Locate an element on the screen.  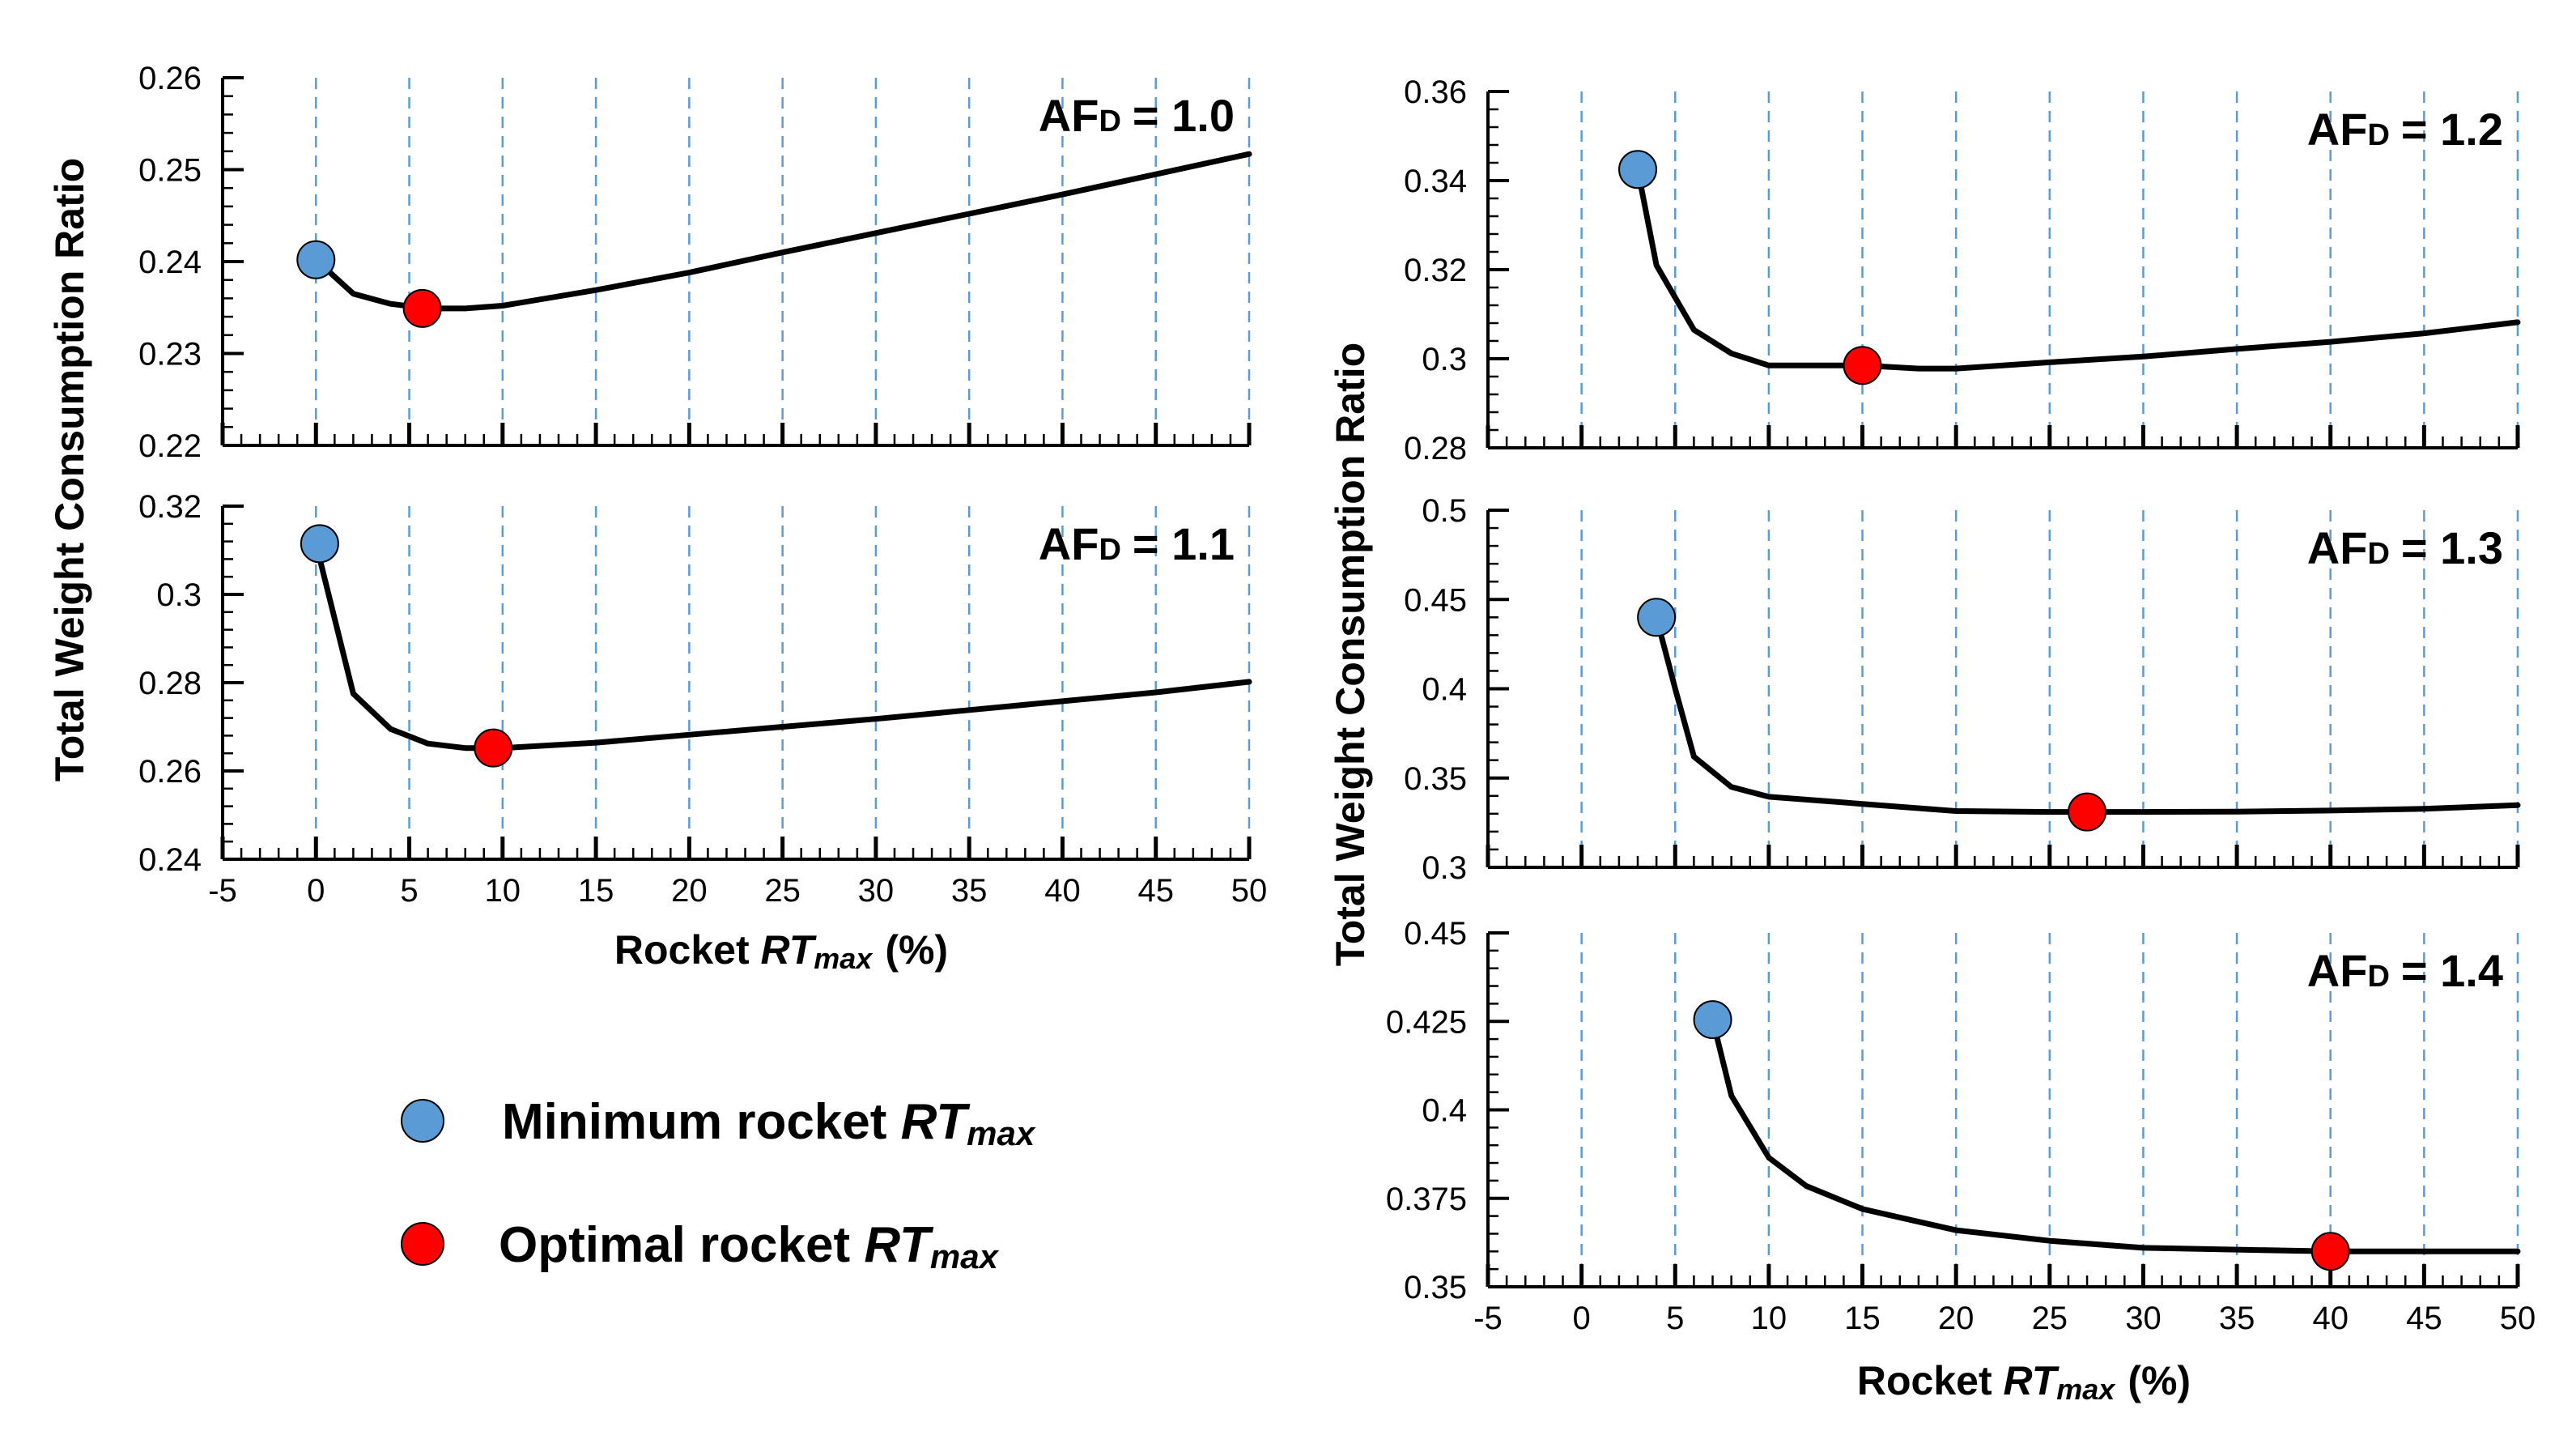
y-tick-label: 0.36 is located at coordinates (1435, 92).